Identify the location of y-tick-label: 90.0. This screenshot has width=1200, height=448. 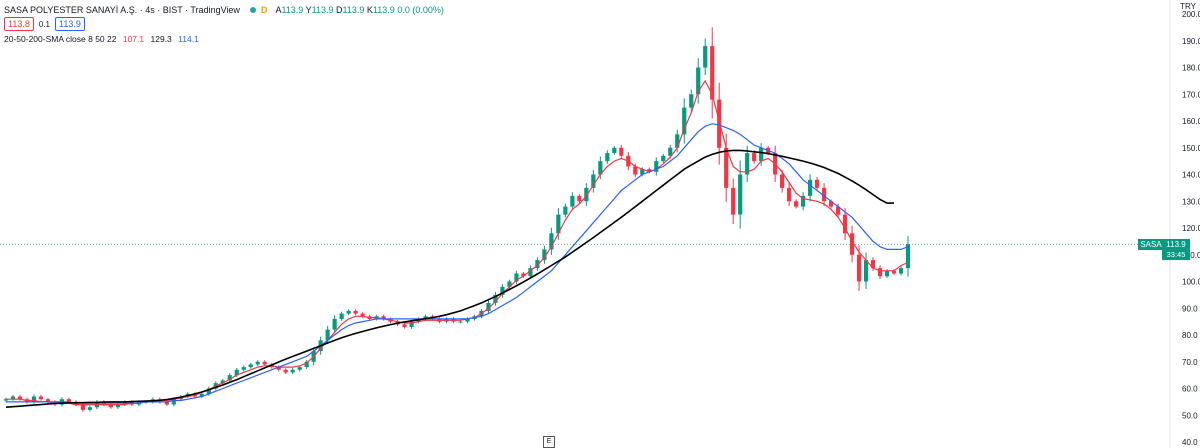
(1190, 308).